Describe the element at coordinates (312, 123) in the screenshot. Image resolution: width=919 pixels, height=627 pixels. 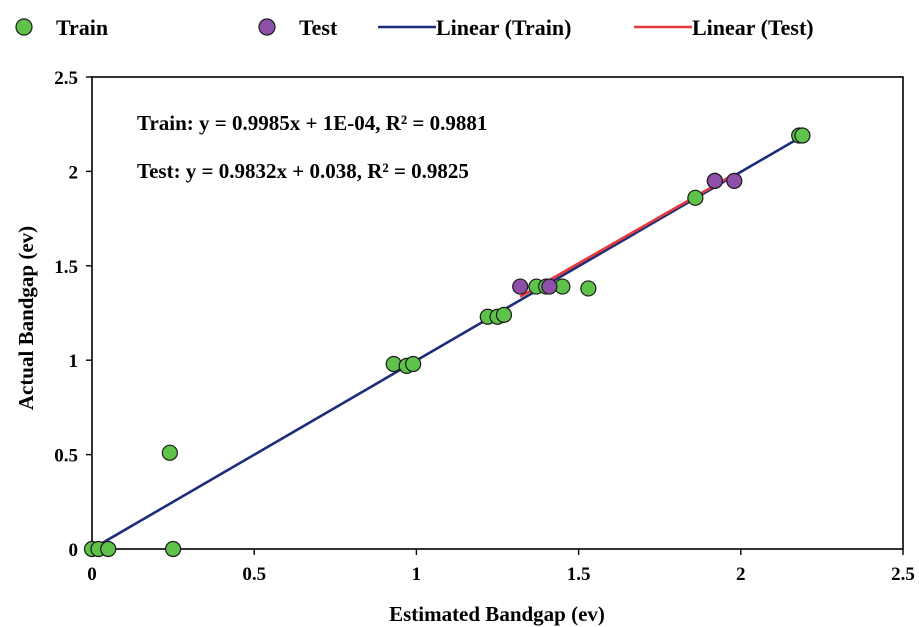
I see `annotation-train-equation: Train: y = 0.9985x + 1E-04, R² = 0.9881` at that location.